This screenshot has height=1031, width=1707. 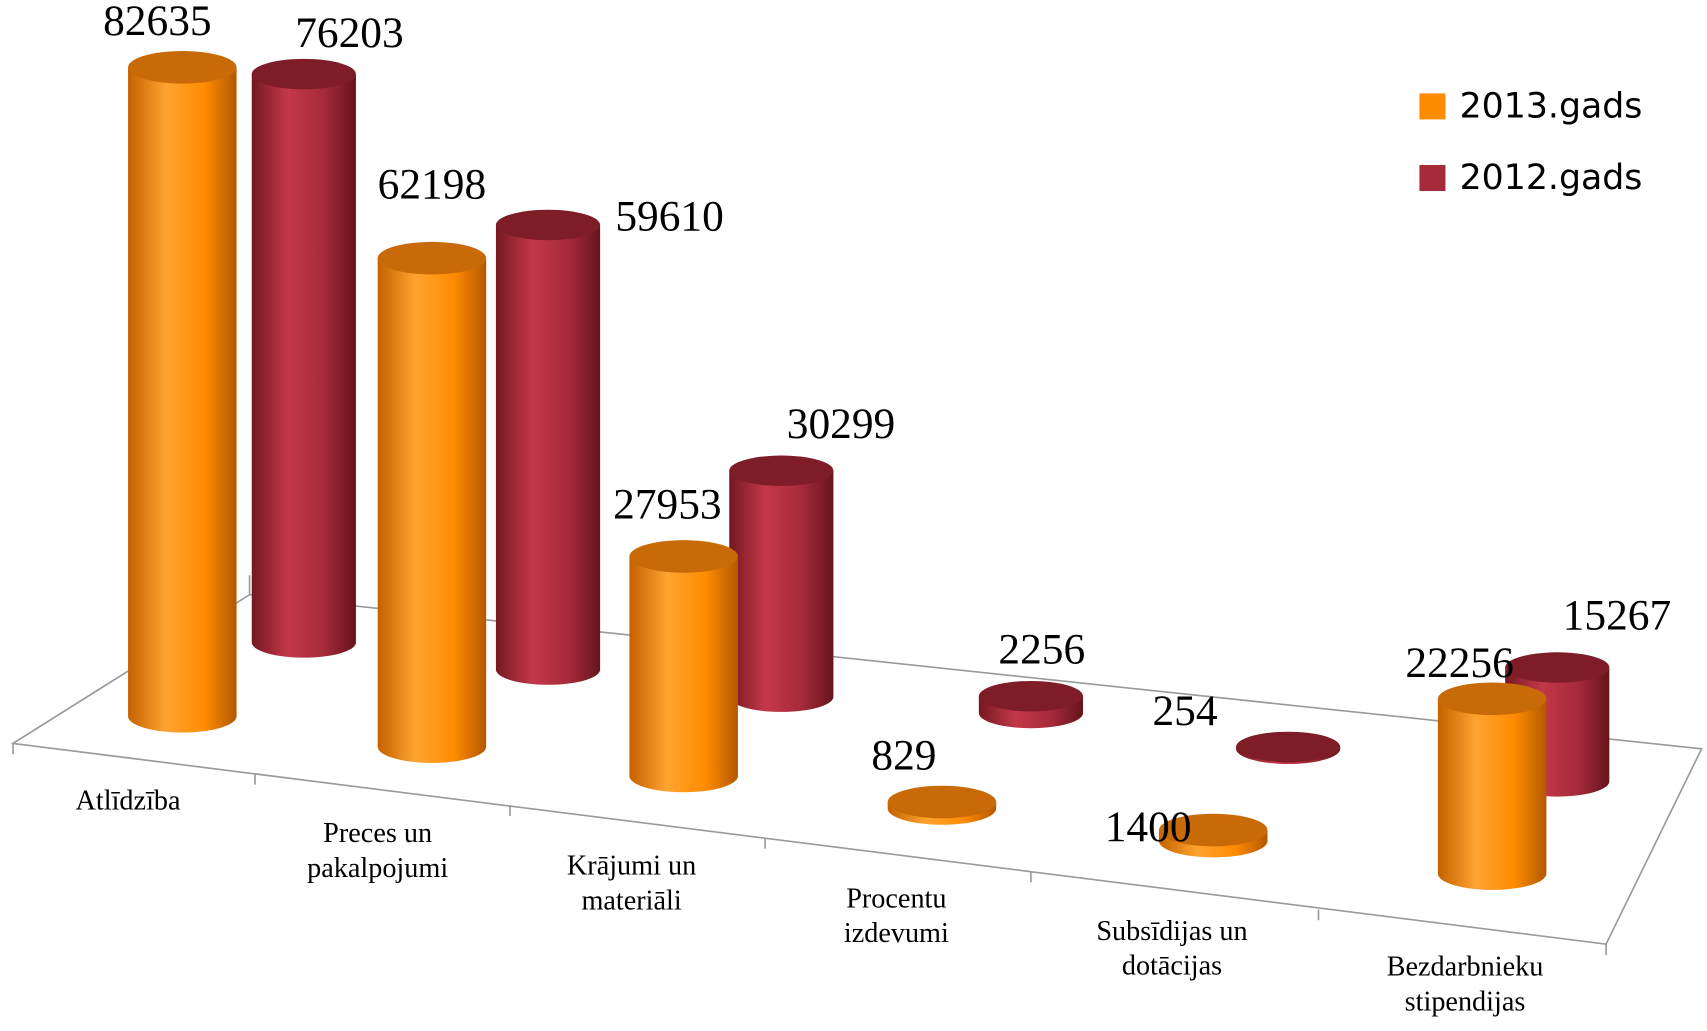 I want to click on x-tick-label-box: Bezdarbnieku stipendijas, so click(x=1465, y=983).